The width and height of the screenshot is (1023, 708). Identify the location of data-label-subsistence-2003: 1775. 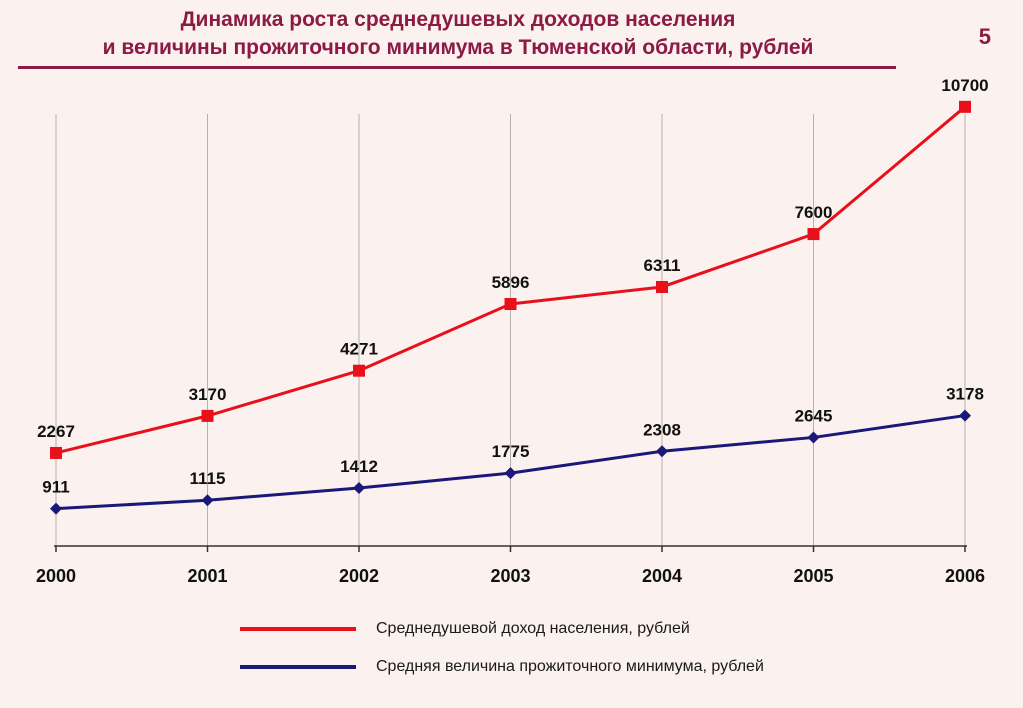
(511, 451).